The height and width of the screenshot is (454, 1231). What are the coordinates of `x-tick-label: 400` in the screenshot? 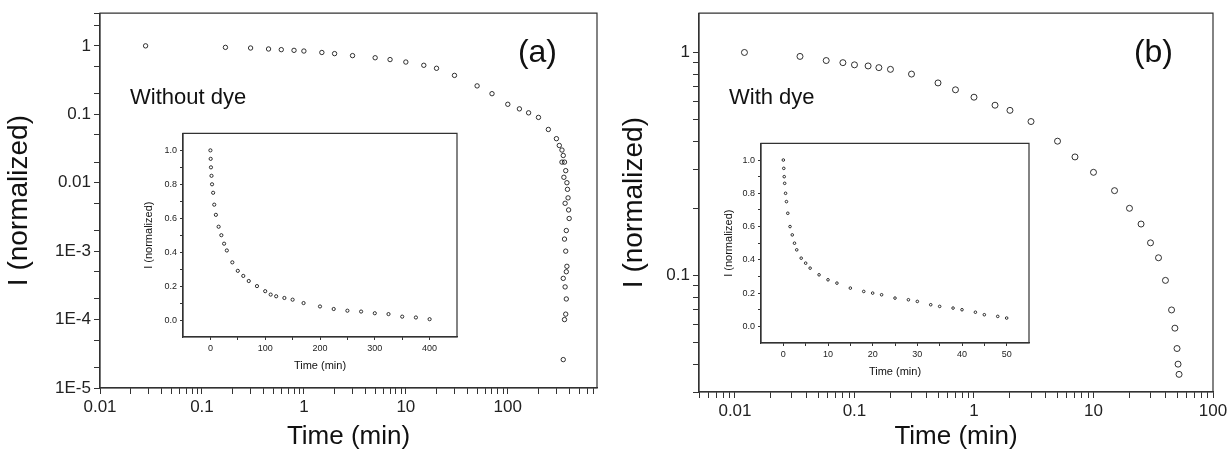 It's located at (430, 347).